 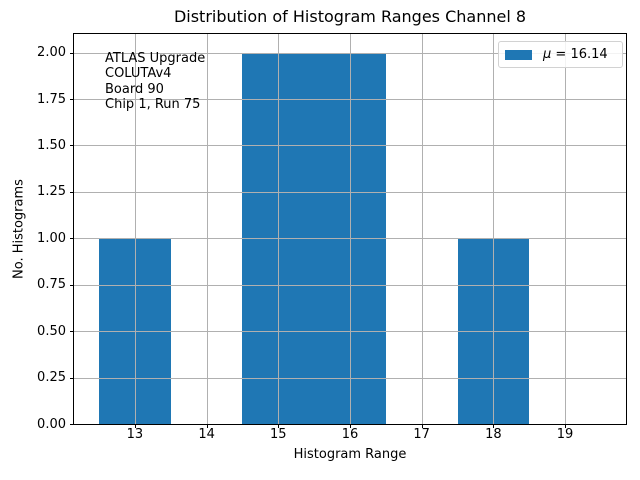 I want to click on mu-symbol: μ, so click(x=547, y=54).